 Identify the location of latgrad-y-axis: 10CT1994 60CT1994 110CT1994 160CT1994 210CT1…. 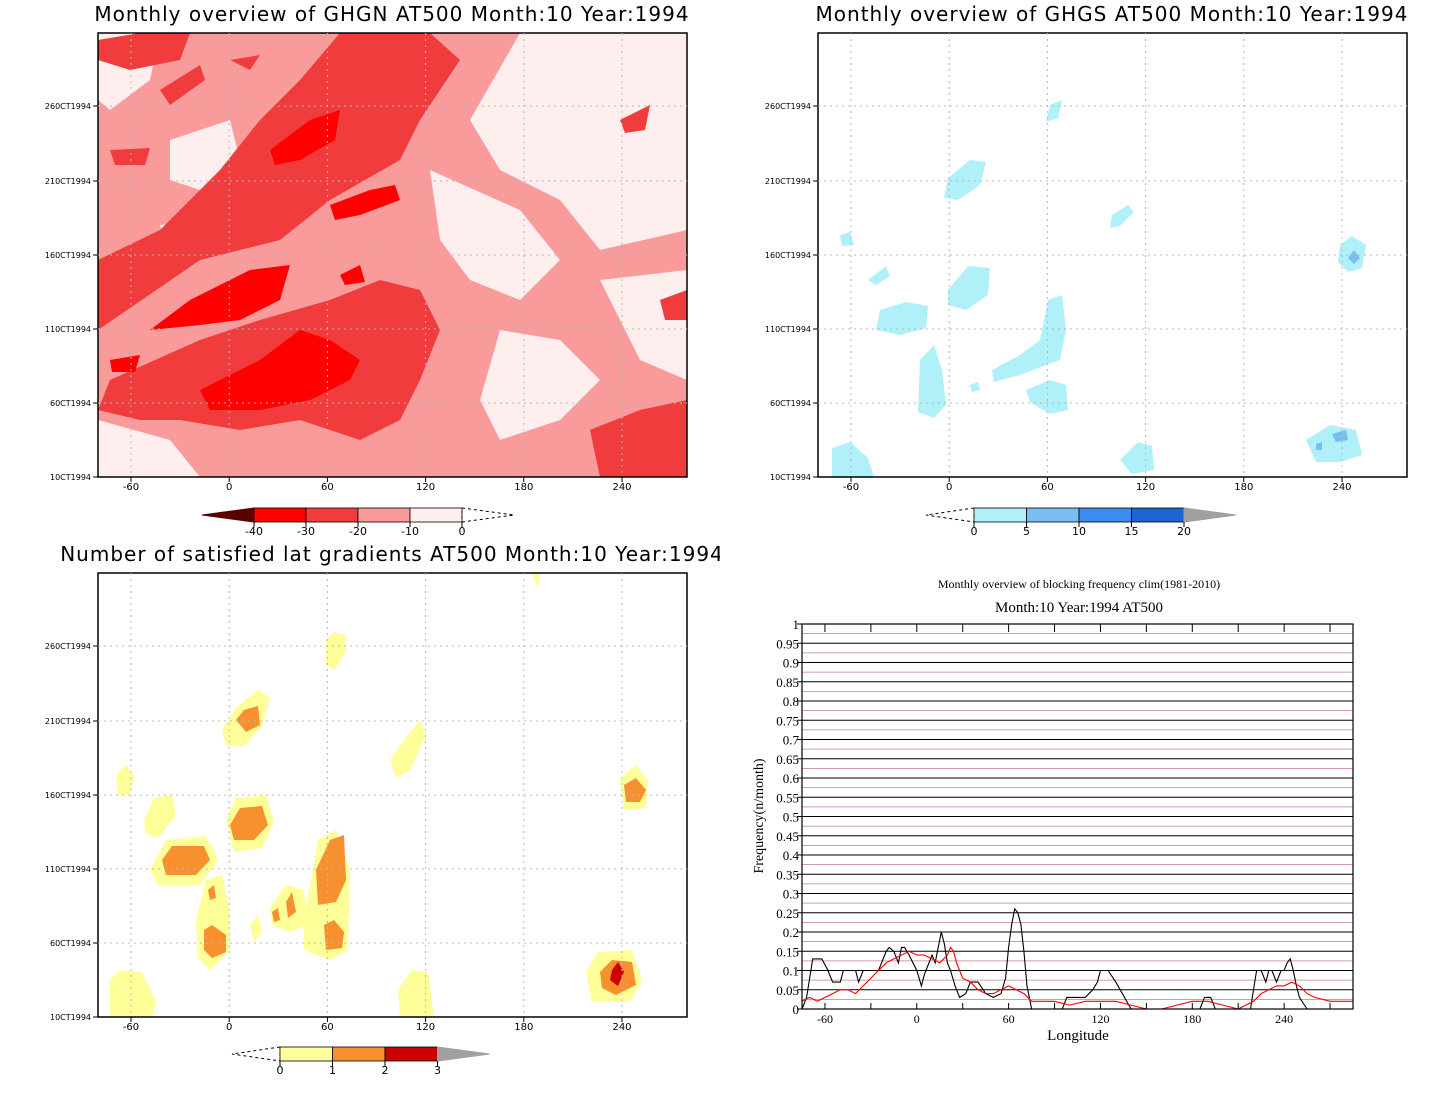
(71, 832).